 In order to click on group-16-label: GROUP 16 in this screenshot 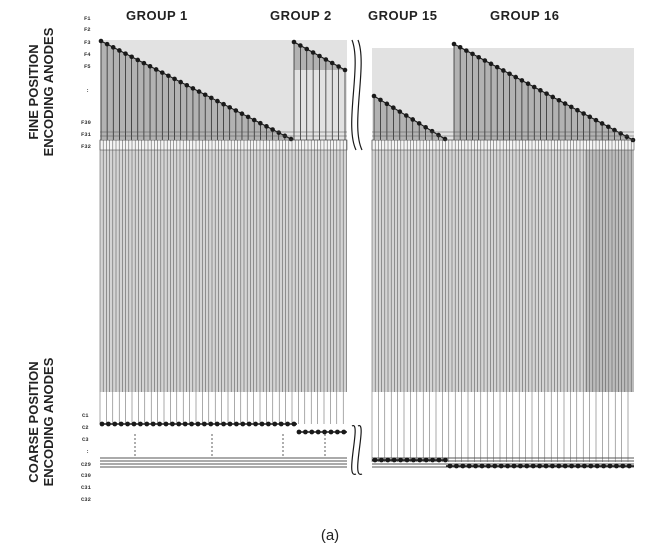, I will do `click(525, 15)`.